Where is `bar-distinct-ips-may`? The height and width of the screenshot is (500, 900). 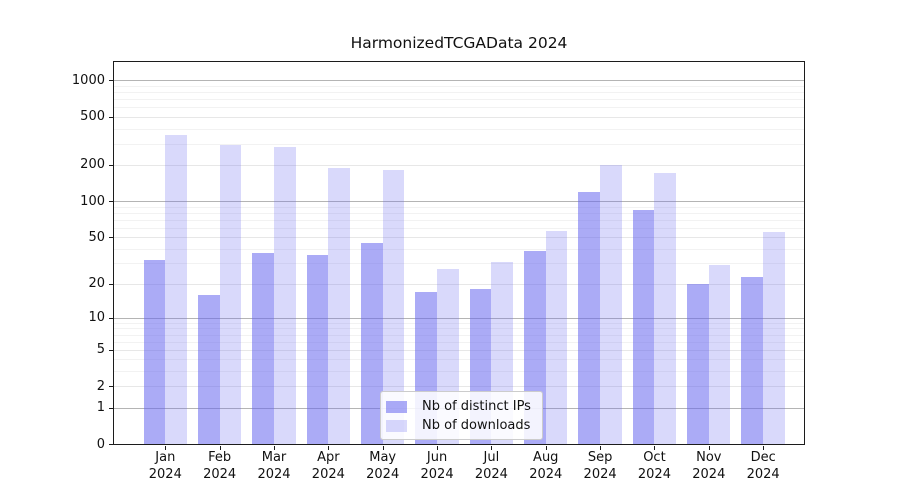
bar-distinct-ips-may is located at coordinates (372, 343).